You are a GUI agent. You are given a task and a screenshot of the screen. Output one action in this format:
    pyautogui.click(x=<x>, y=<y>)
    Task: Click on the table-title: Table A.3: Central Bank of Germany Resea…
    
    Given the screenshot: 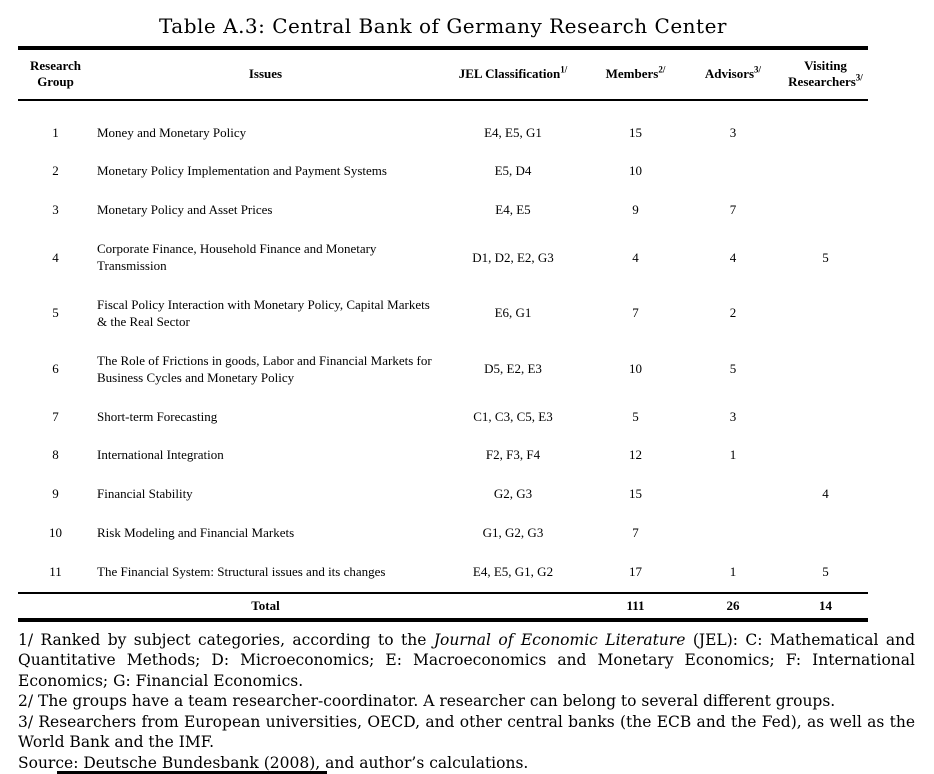 What is the action you would take?
    pyautogui.click(x=443, y=26)
    